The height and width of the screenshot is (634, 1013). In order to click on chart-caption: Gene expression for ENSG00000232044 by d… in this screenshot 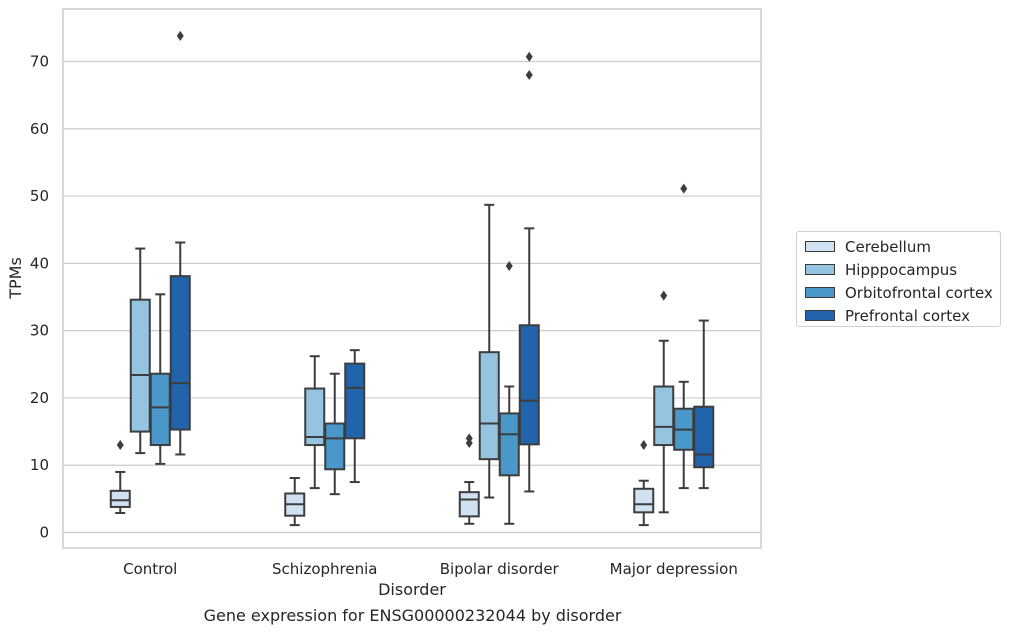, I will do `click(412, 615)`.